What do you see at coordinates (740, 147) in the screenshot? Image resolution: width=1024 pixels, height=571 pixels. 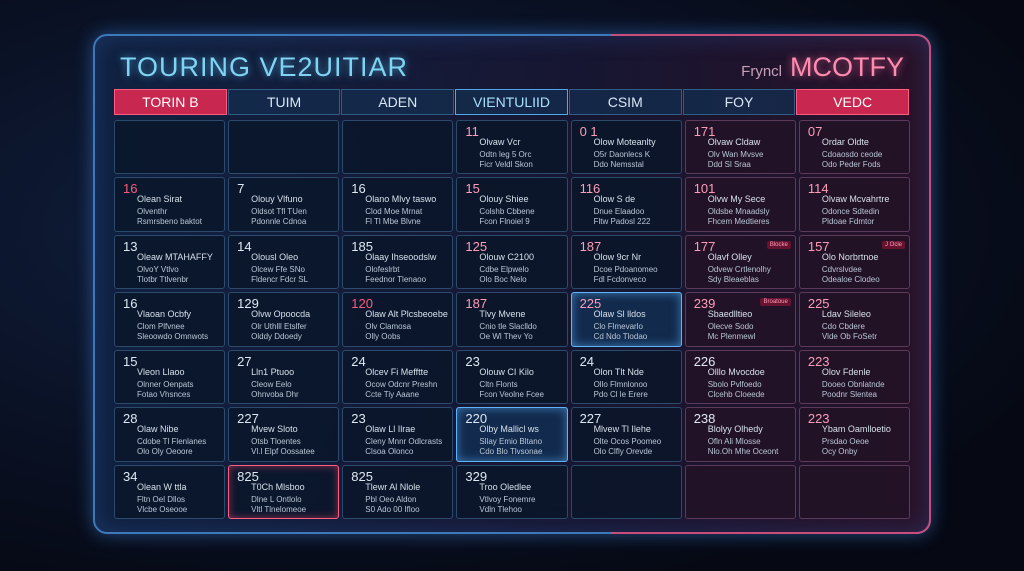 I see `calendar-day-cell: 171 Olvaw Cldaw Olv Wan Mvsve Ddd Sl Sraa` at bounding box center [740, 147].